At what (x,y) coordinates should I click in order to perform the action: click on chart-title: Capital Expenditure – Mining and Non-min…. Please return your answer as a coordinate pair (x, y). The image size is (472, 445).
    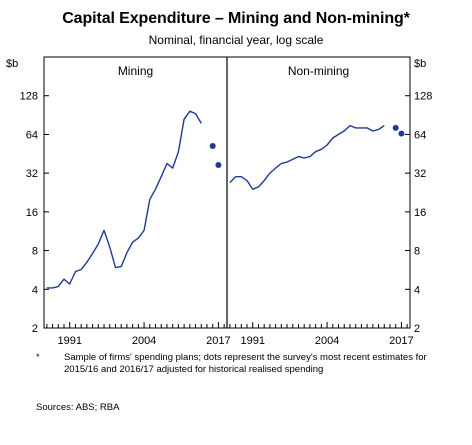
    Looking at the image, I should click on (236, 18).